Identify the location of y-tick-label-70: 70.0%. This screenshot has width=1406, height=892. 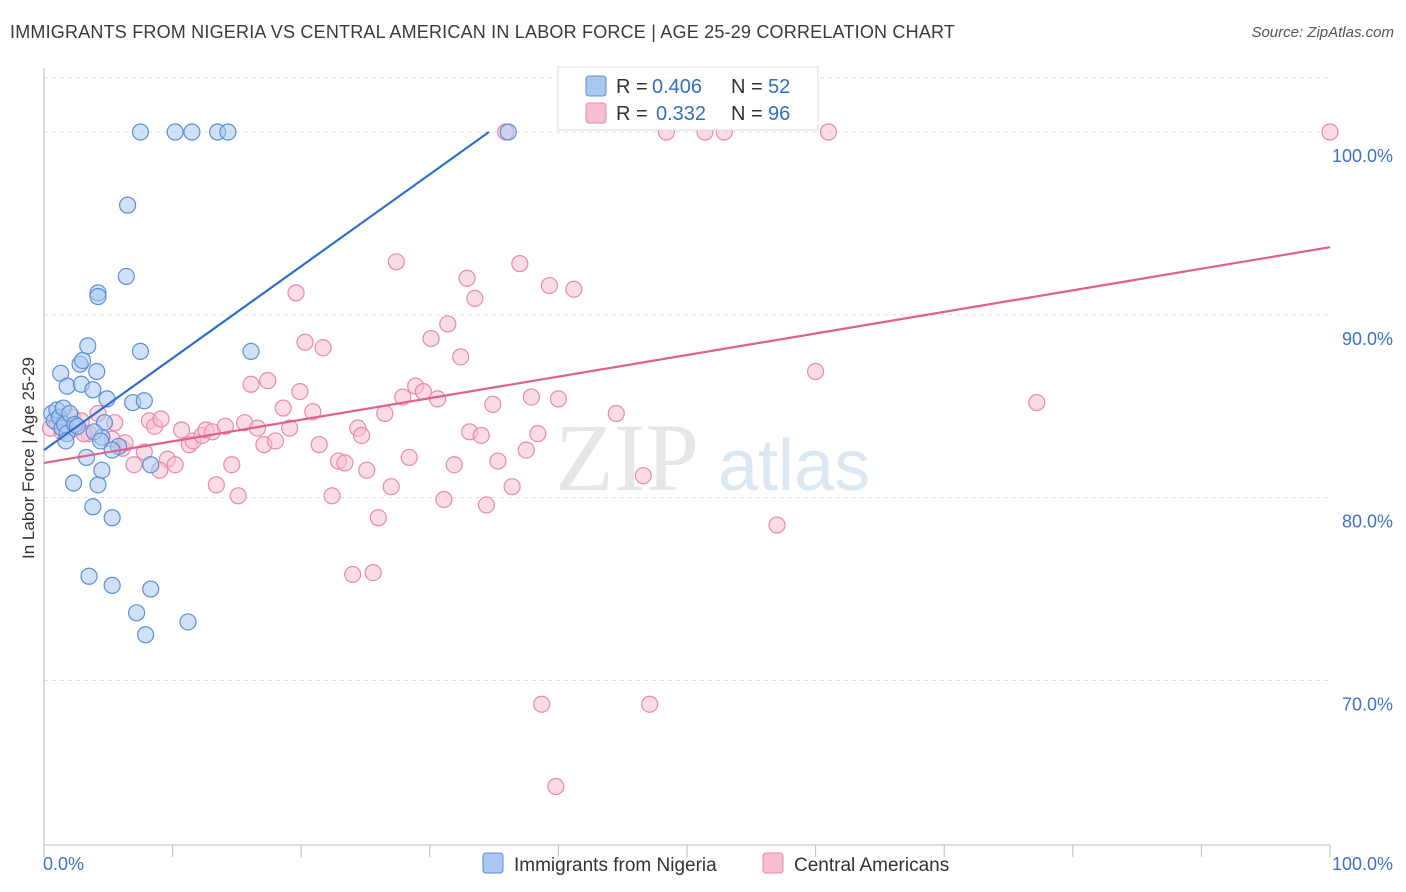
(1367, 704).